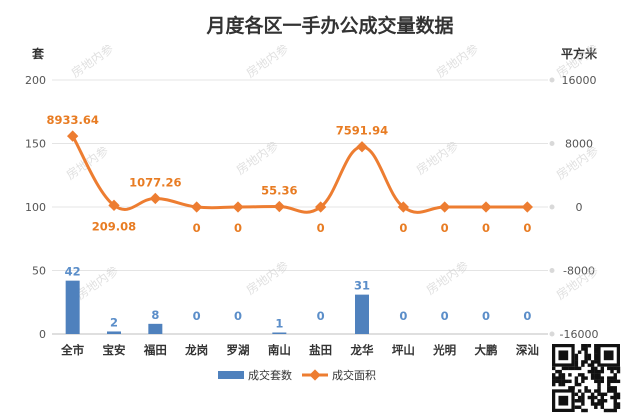  Describe the element at coordinates (329, 25) in the screenshot. I see `chart-title: 月度各区一手办公成交量数据` at that location.